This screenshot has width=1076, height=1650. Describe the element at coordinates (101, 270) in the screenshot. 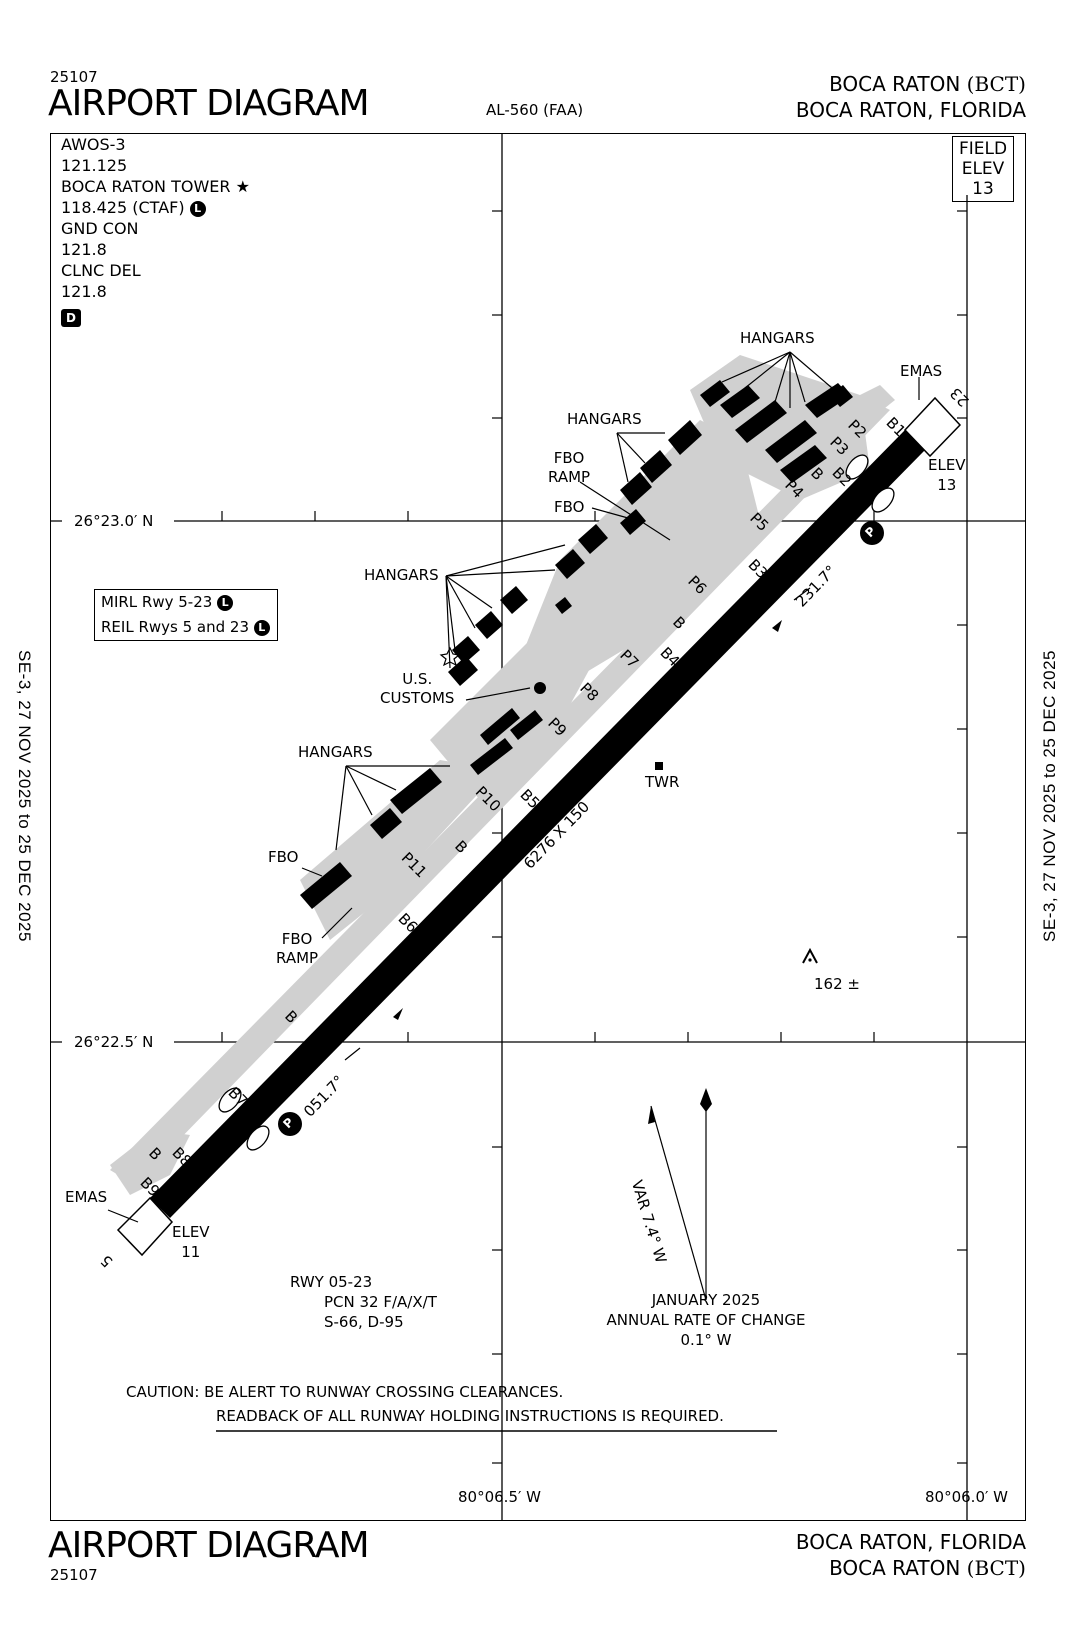

I see `freq-line: CLNC DEL` at that location.